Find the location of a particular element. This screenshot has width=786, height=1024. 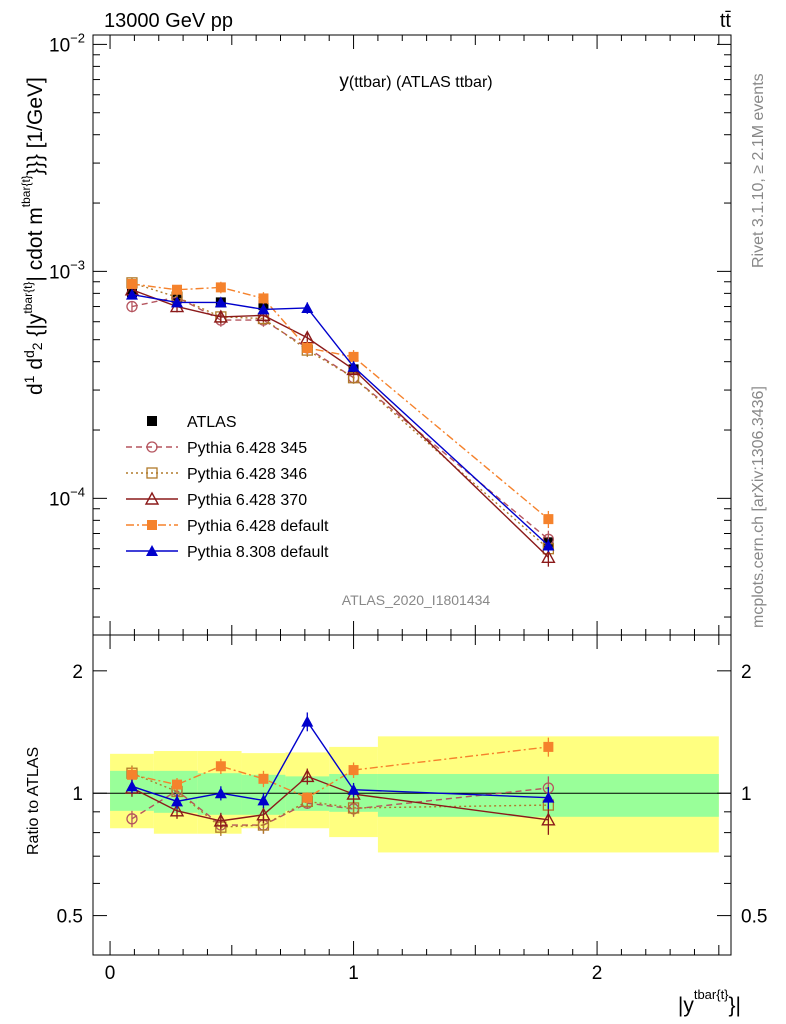

legend-item-1: Pythia 6.428 345 is located at coordinates (216, 448).